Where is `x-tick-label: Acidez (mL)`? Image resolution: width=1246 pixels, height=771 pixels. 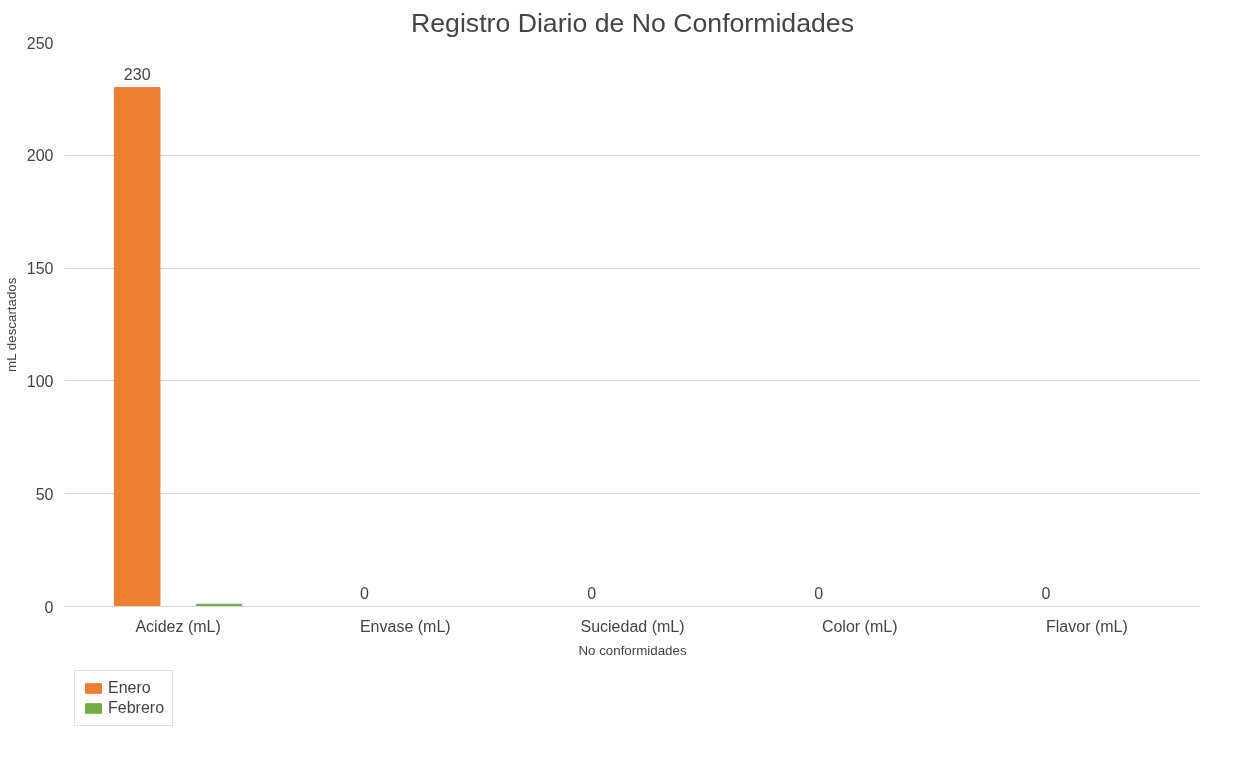
x-tick-label: Acidez (mL) is located at coordinates (178, 626).